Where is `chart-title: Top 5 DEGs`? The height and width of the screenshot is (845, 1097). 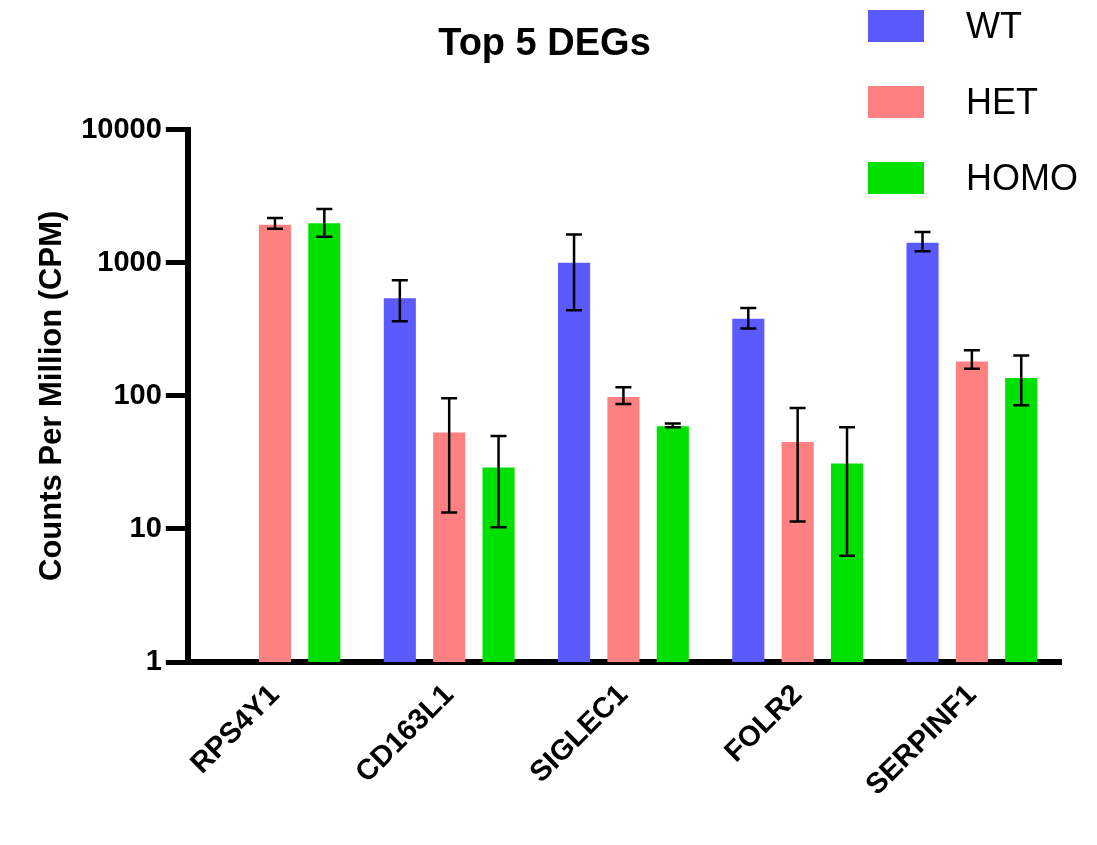
chart-title: Top 5 DEGs is located at coordinates (544, 42).